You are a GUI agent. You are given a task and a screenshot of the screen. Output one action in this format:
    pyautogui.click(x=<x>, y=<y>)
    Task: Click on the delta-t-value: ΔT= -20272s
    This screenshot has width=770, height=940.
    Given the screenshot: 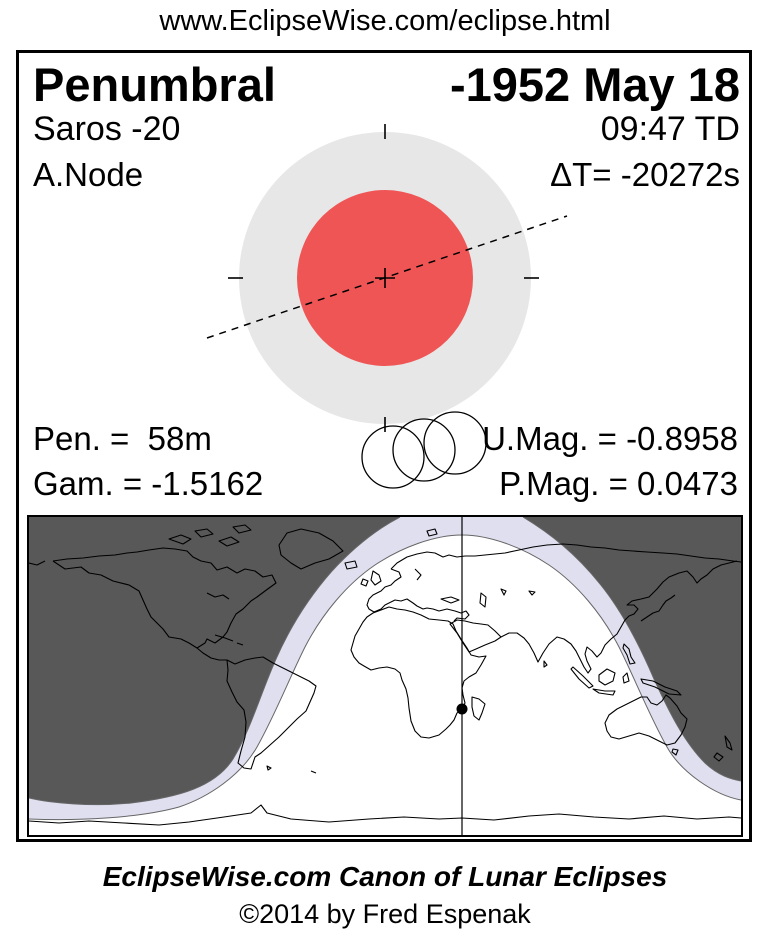 What is the action you would take?
    pyautogui.click(x=645, y=174)
    